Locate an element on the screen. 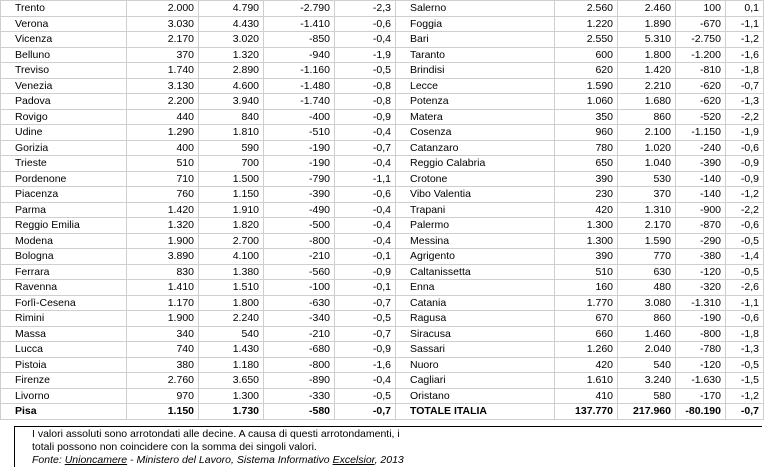  value-cell: 1.900 is located at coordinates (162, 318).